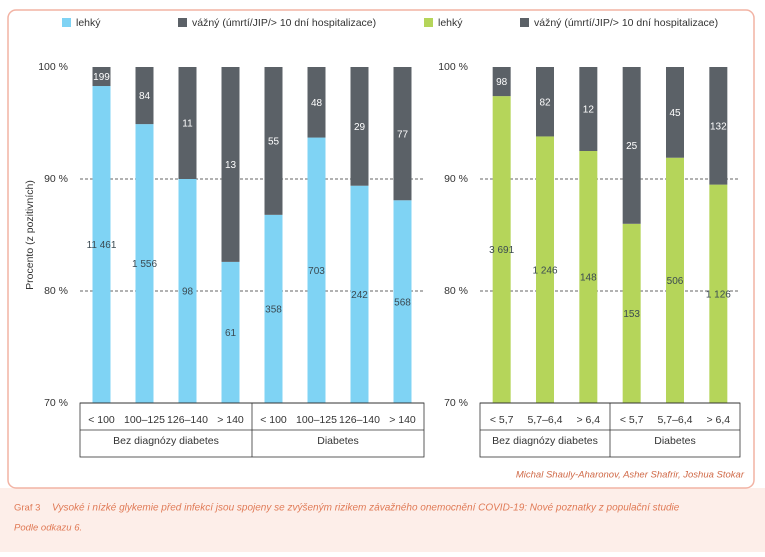  I want to click on bar-count-label: 25, so click(632, 146).